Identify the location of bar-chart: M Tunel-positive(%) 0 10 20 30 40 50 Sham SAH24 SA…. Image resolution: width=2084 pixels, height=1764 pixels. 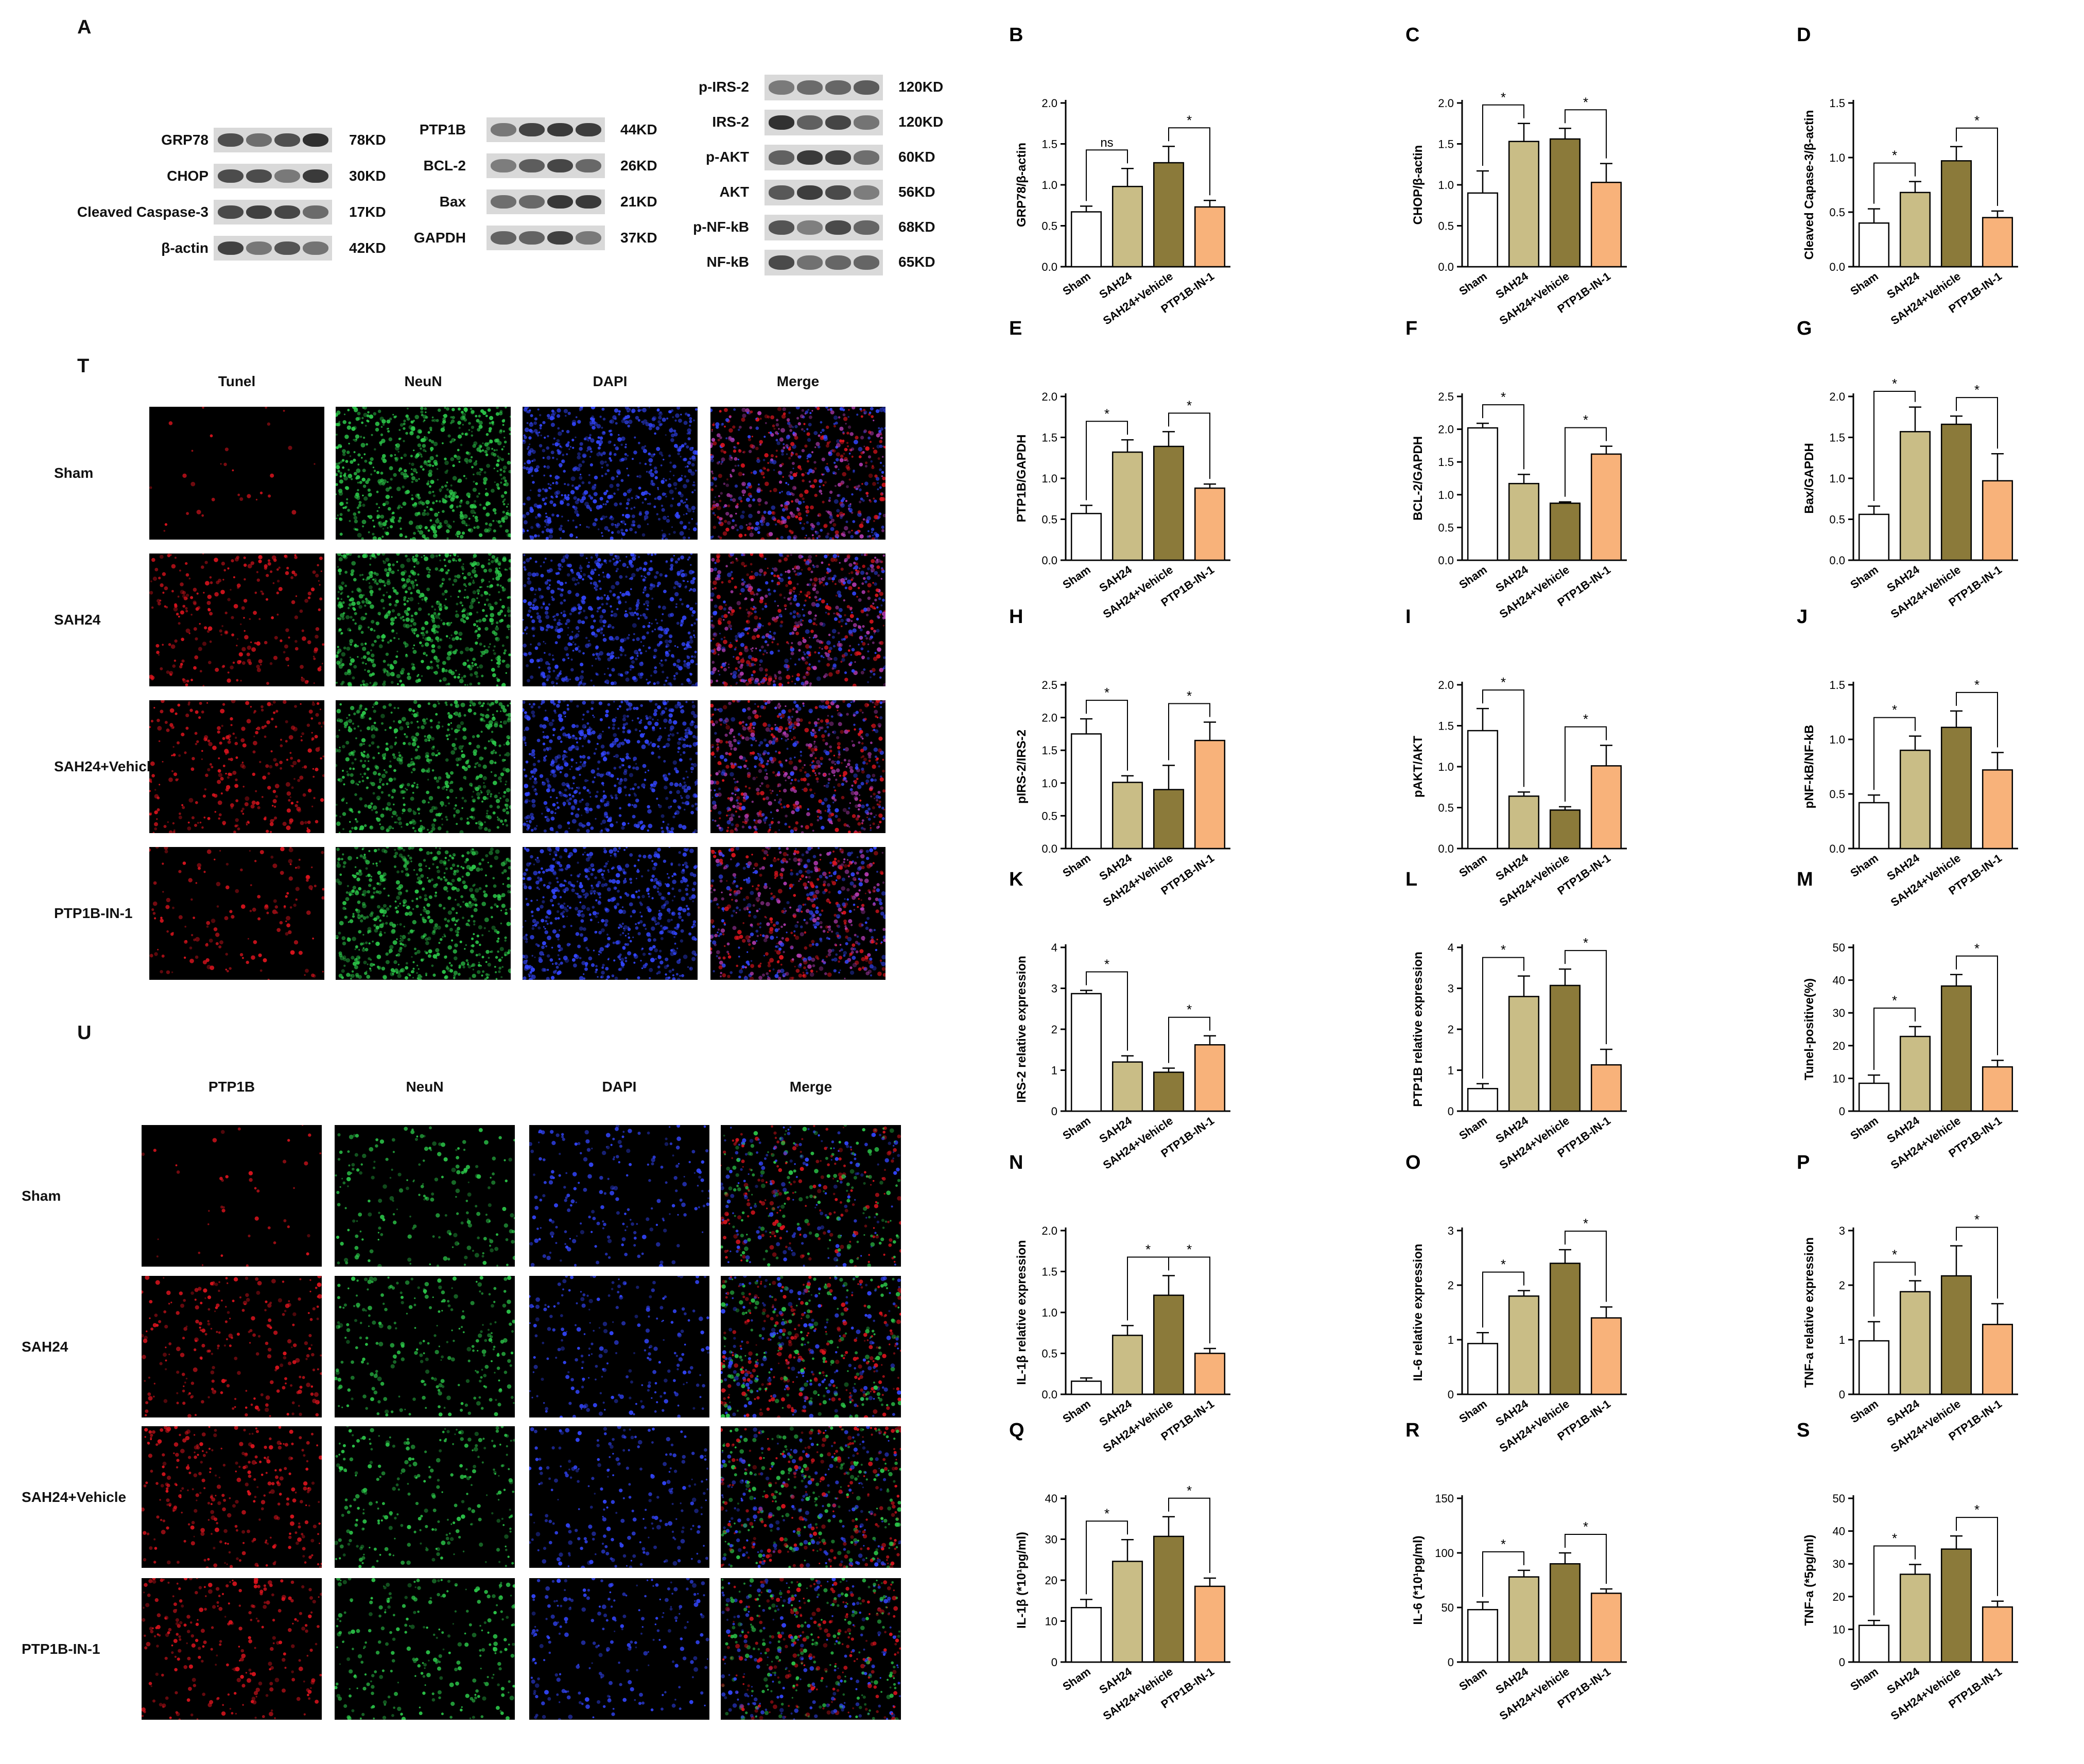
(1931, 1020).